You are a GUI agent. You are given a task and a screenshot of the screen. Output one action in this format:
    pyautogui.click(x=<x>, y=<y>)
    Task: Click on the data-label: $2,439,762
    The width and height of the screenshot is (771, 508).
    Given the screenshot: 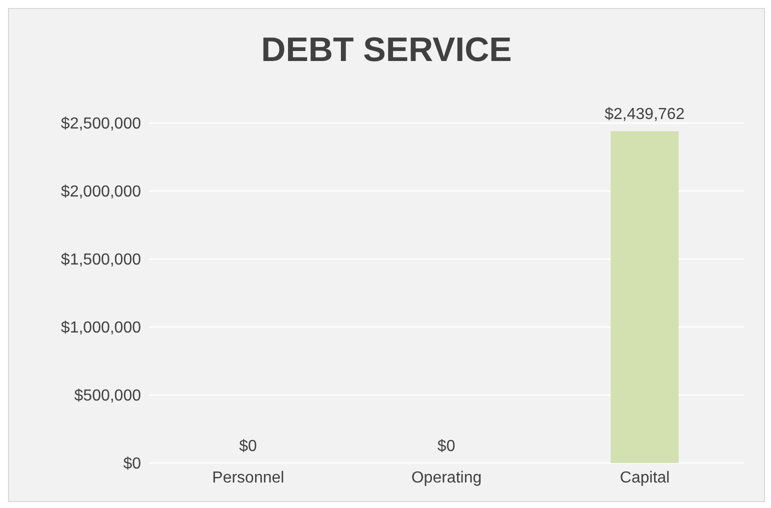 What is the action you would take?
    pyautogui.click(x=644, y=115)
    